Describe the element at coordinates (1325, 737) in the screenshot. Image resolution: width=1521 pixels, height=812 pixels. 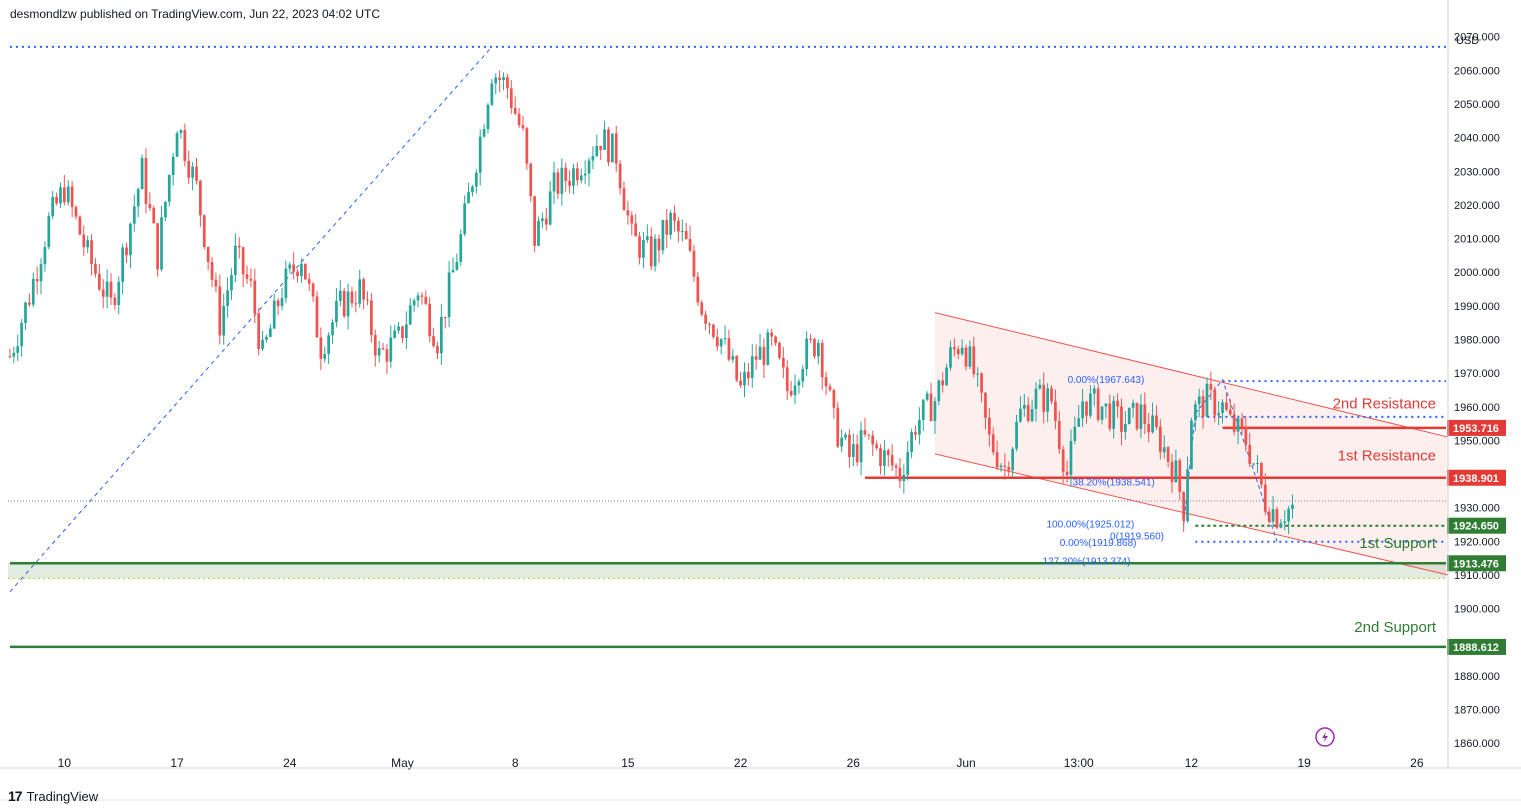
I see `lightning-icon` at that location.